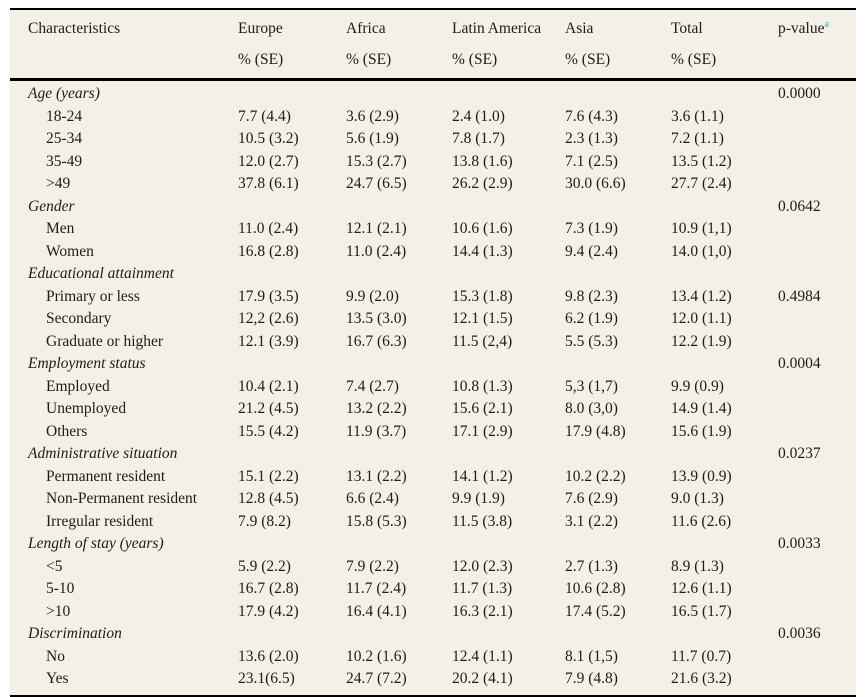 This screenshot has height=697, width=866. Describe the element at coordinates (376, 476) in the screenshot. I see `value-cell: 13.1 (2.2)` at that location.